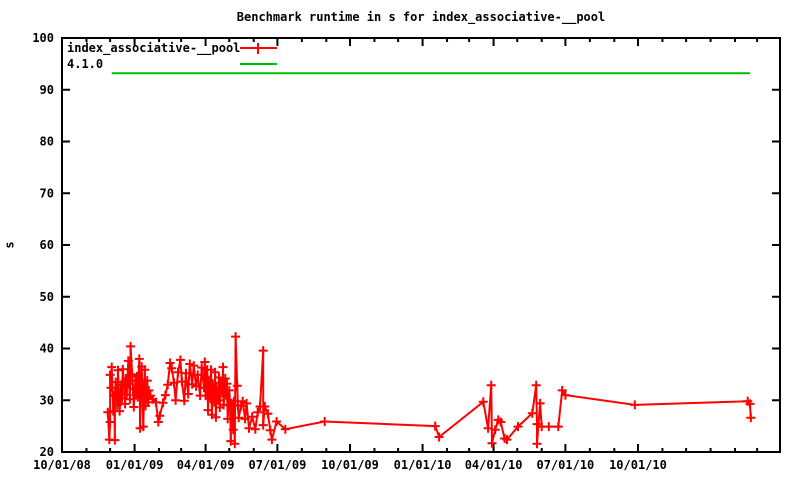 This screenshot has width=800, height=480. What do you see at coordinates (206, 465) in the screenshot?
I see `x-tick-label: 04/01/09` at bounding box center [206, 465].